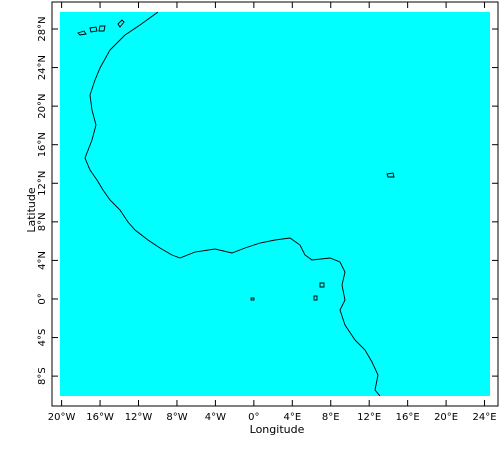 Image resolution: width=504 pixels, height=456 pixels. Describe the element at coordinates (42, 376) in the screenshot. I see `y-tick-label: 8°S` at that location.